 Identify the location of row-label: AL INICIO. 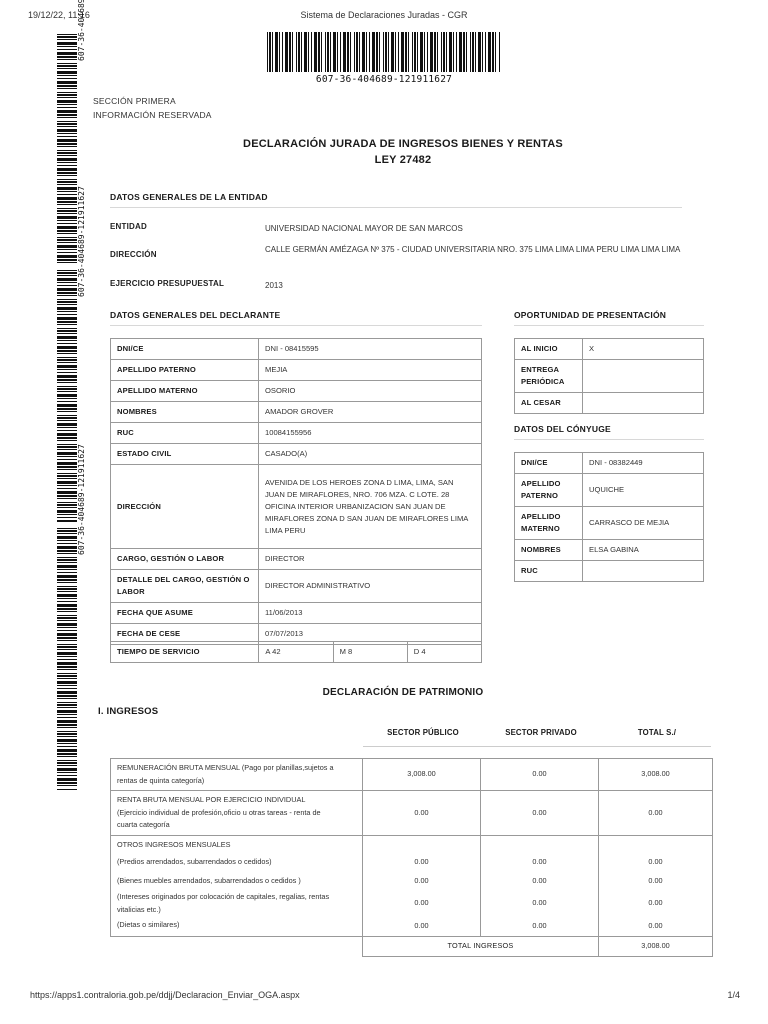
(548, 349).